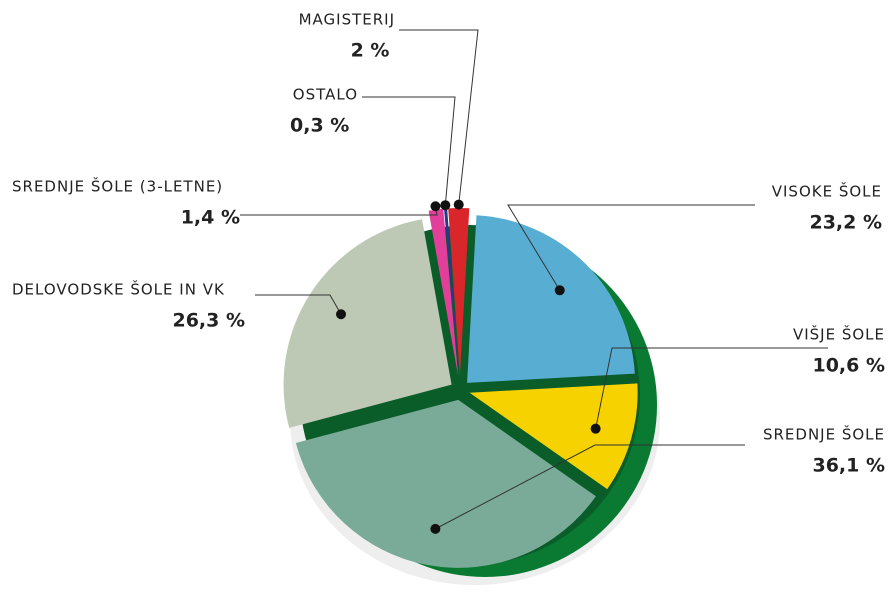 The height and width of the screenshot is (599, 891). What do you see at coordinates (845, 223) in the screenshot?
I see `slice-value: 23,2 %` at bounding box center [845, 223].